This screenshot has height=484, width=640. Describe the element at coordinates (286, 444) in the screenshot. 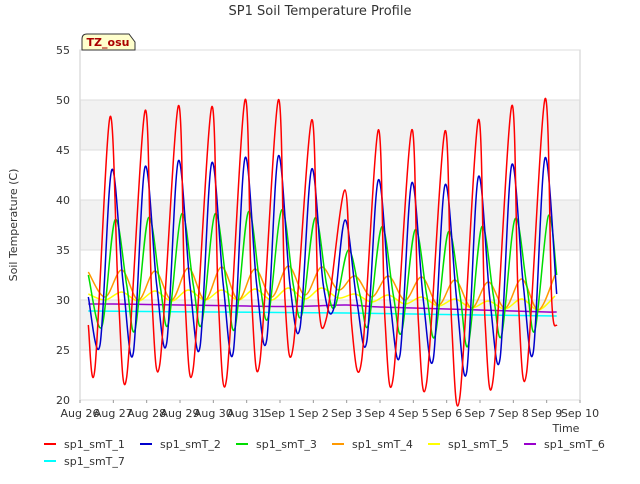

I see `legend-label-sp1_smT_3: sp1_smT_3` at that location.